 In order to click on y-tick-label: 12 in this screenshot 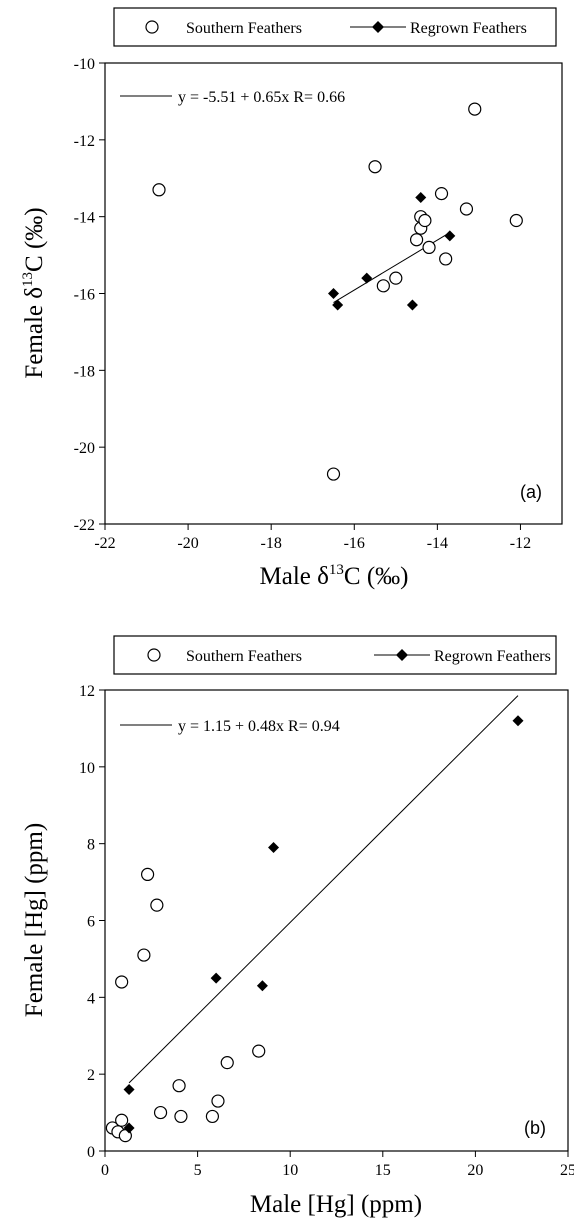, I will do `click(87, 691)`.